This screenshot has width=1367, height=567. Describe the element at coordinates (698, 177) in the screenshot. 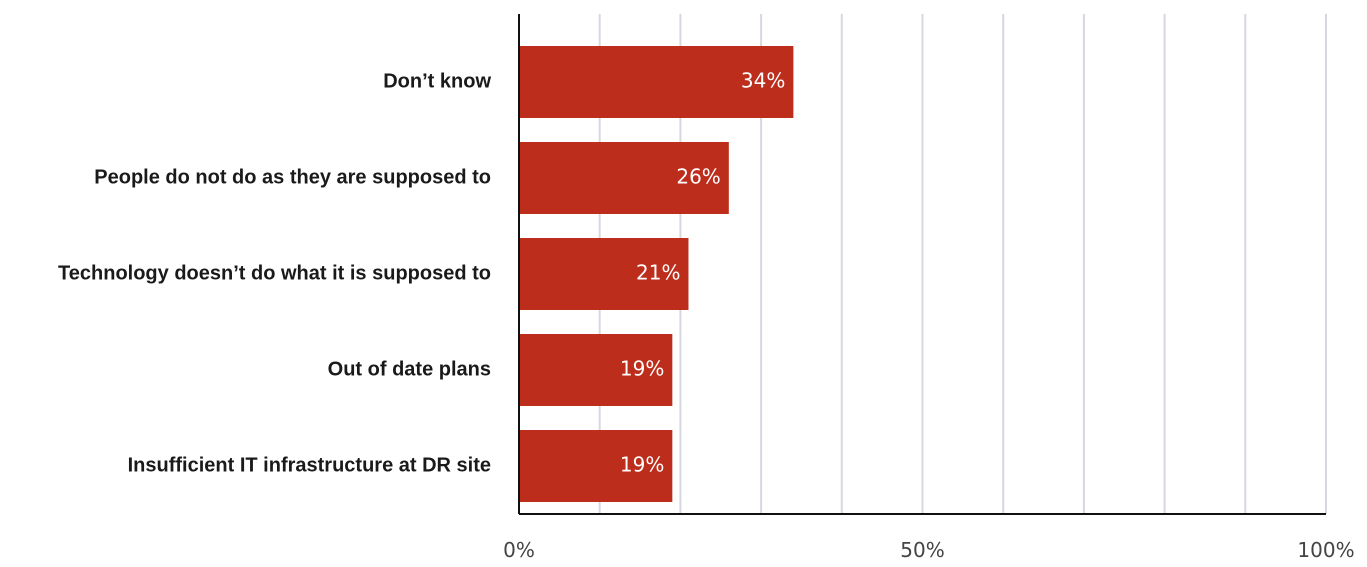

I see `value-label: 26%` at that location.